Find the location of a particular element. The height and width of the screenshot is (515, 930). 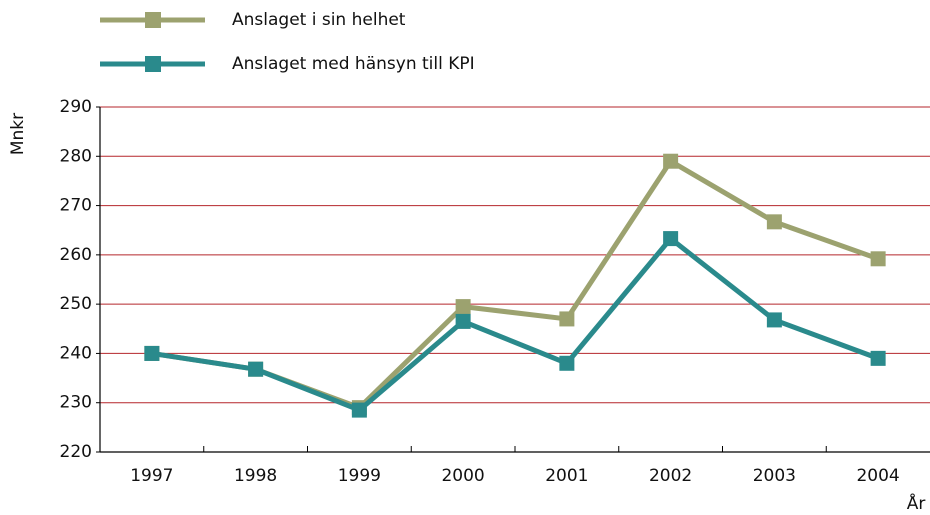

x-tick-label: 2003 is located at coordinates (774, 476).